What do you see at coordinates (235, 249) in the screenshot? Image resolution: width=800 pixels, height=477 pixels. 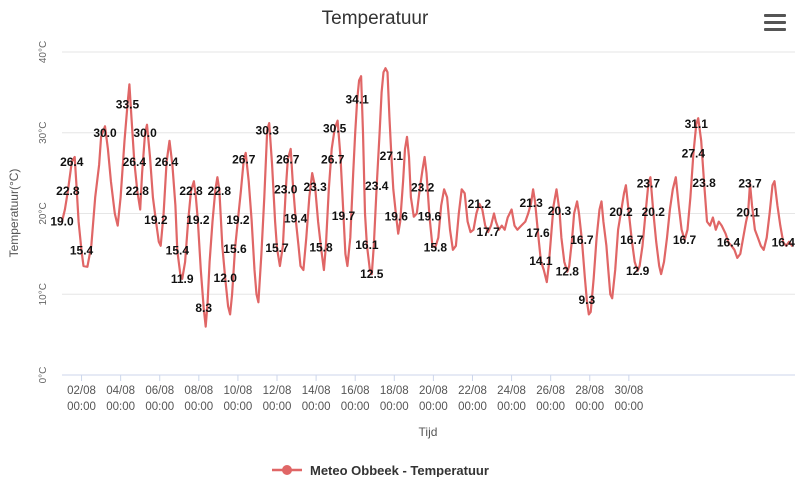 I see `data-label: 15.6` at bounding box center [235, 249].